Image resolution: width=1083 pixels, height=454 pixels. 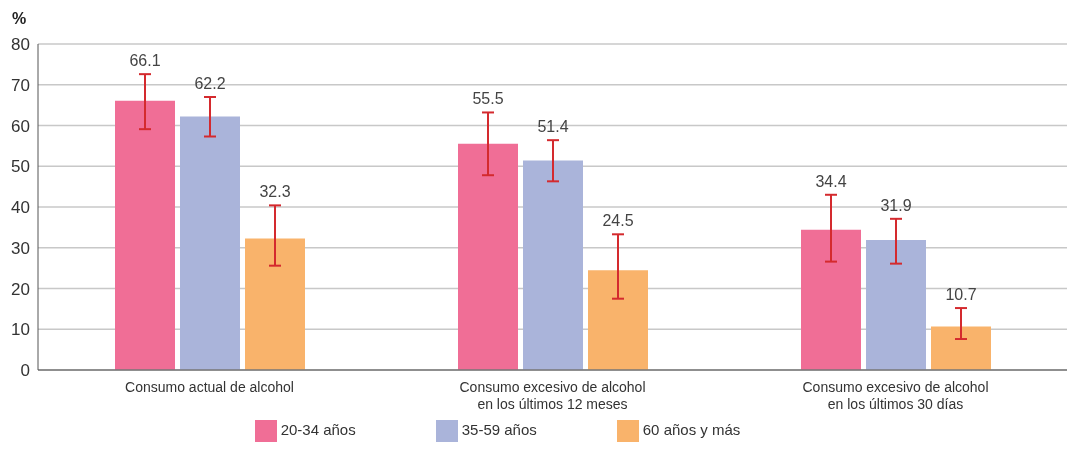 What do you see at coordinates (618, 221) in the screenshot?
I see `data-label: 24.5` at bounding box center [618, 221].